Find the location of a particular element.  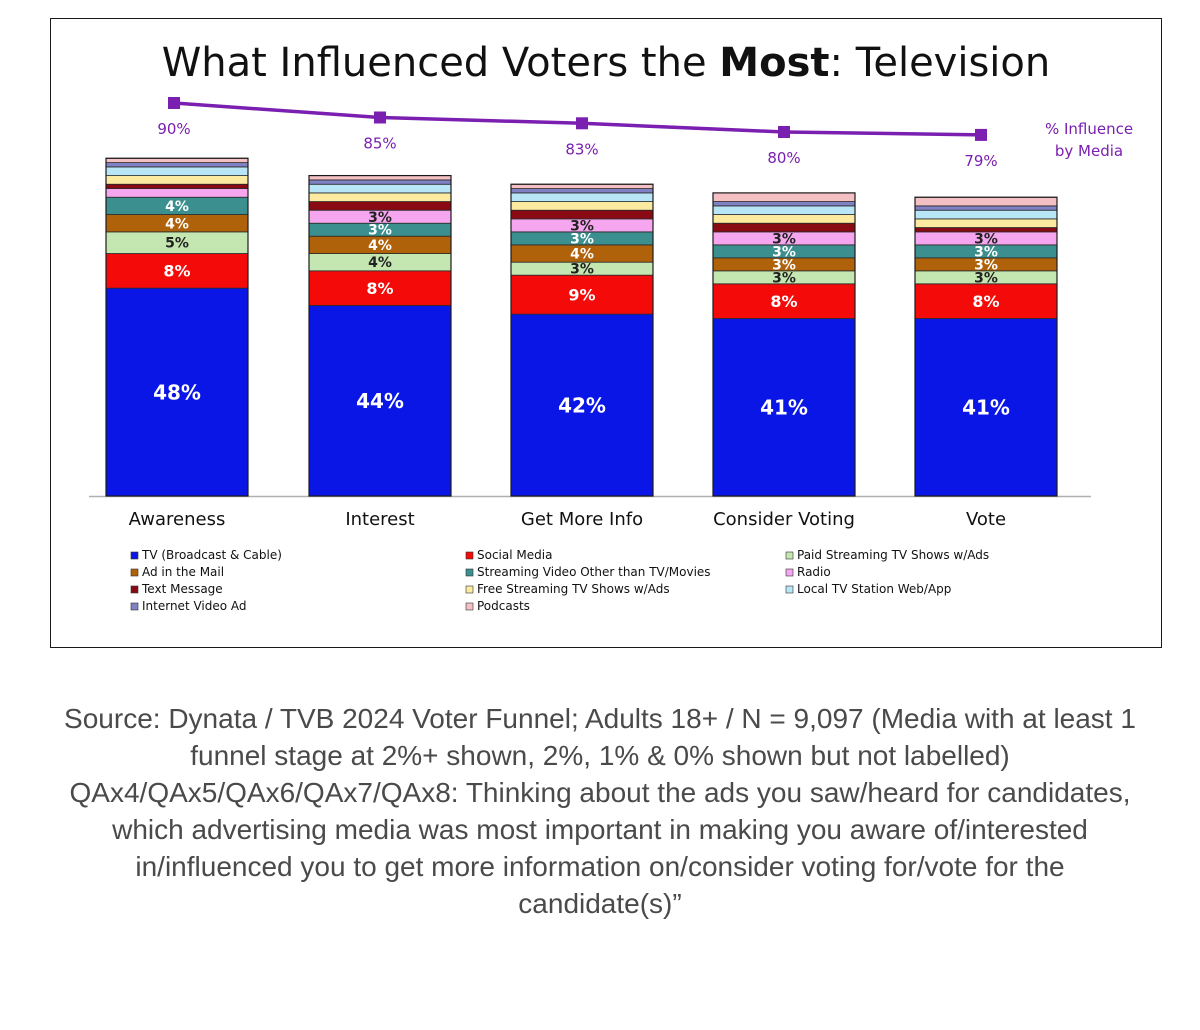

influence-value-label: 80% is located at coordinates (783, 158).